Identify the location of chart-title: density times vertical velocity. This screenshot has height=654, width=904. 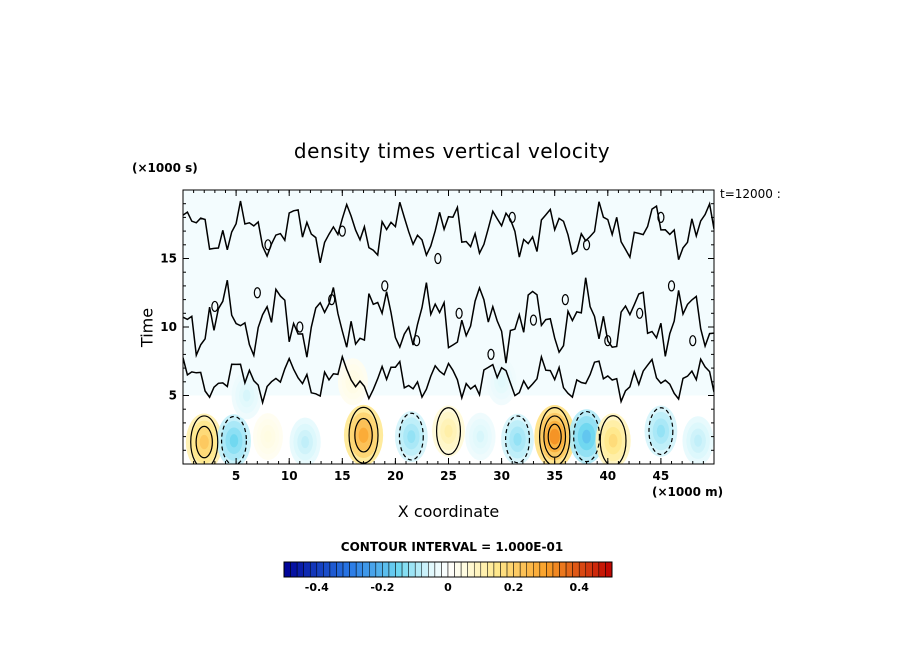
(452, 151).